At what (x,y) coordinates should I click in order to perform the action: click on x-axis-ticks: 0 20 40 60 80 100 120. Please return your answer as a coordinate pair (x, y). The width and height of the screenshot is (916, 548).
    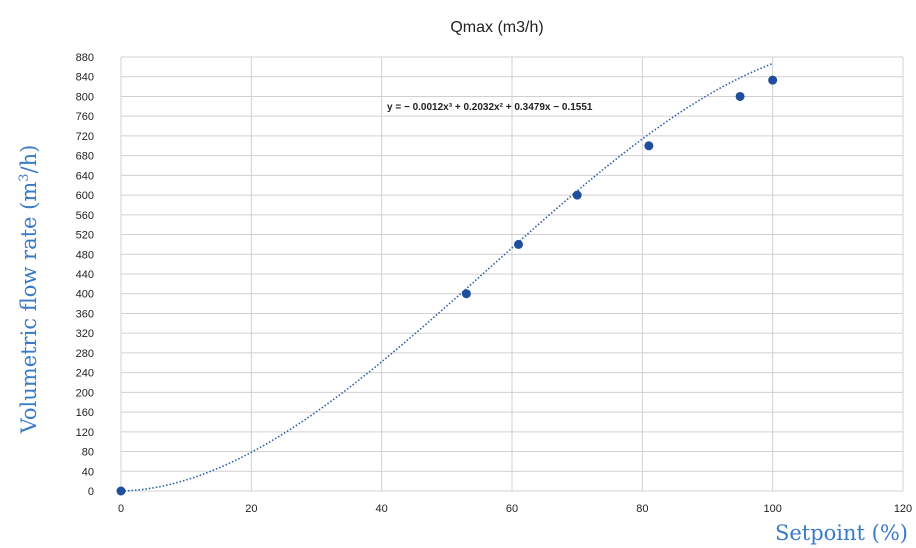
    Looking at the image, I should click on (515, 509).